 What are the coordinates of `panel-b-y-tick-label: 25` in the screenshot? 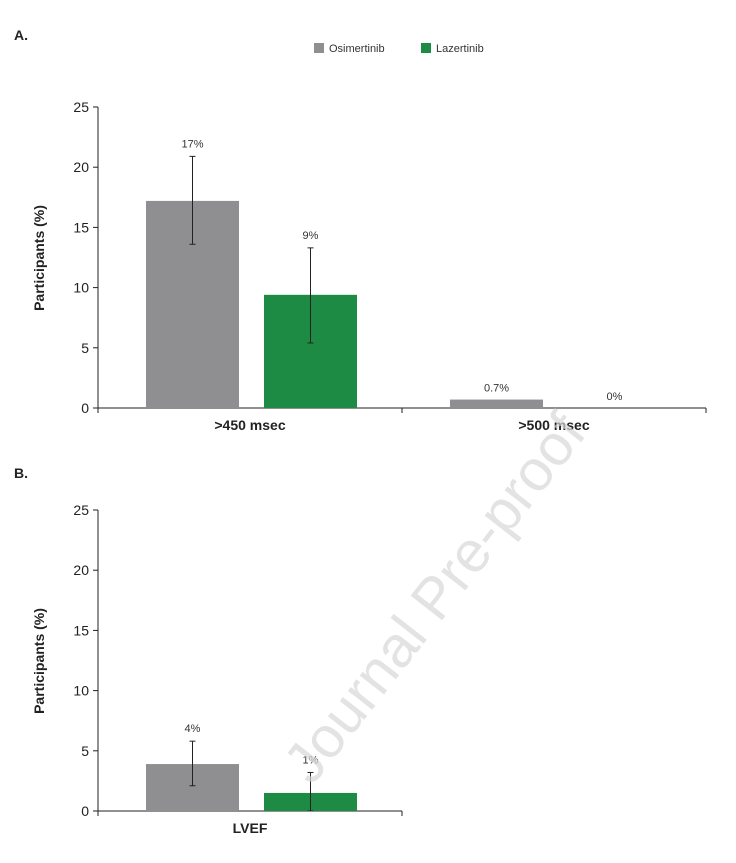 It's located at (81, 510).